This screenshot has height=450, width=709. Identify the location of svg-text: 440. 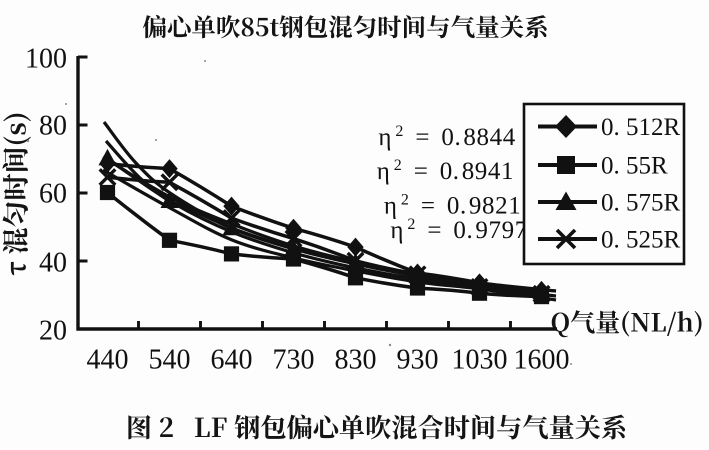
(108, 360).